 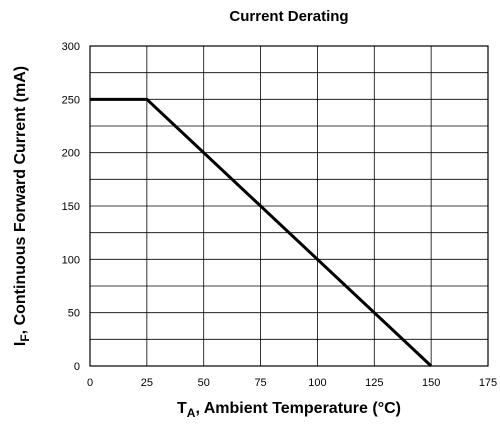 I want to click on x-tick-label: 75, so click(x=260, y=383).